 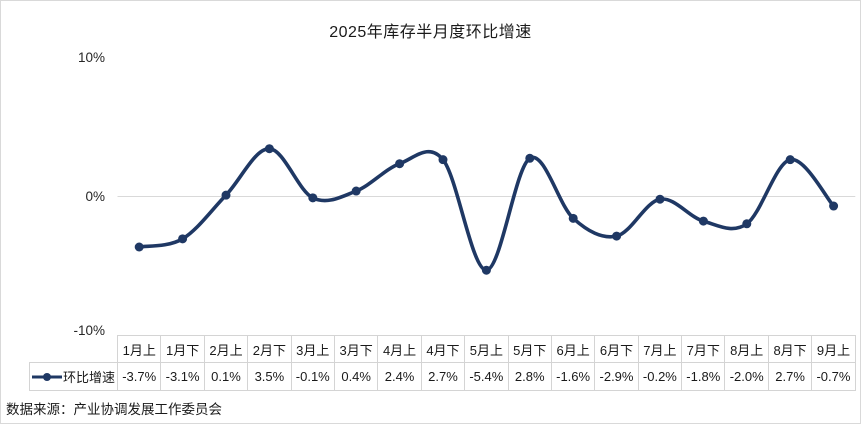 I want to click on table-corner-spacer, so click(x=74, y=349).